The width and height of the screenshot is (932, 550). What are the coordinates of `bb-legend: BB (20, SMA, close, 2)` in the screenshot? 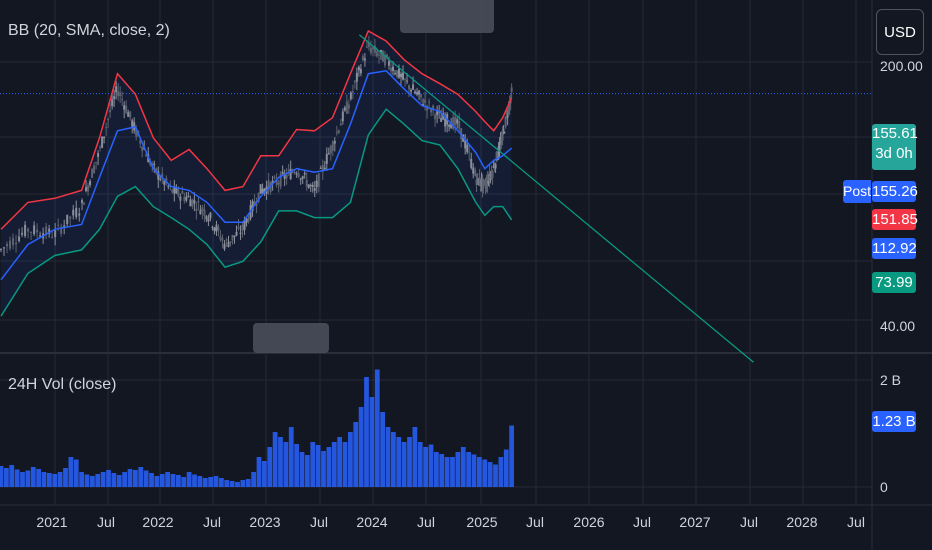 It's located at (89, 30).